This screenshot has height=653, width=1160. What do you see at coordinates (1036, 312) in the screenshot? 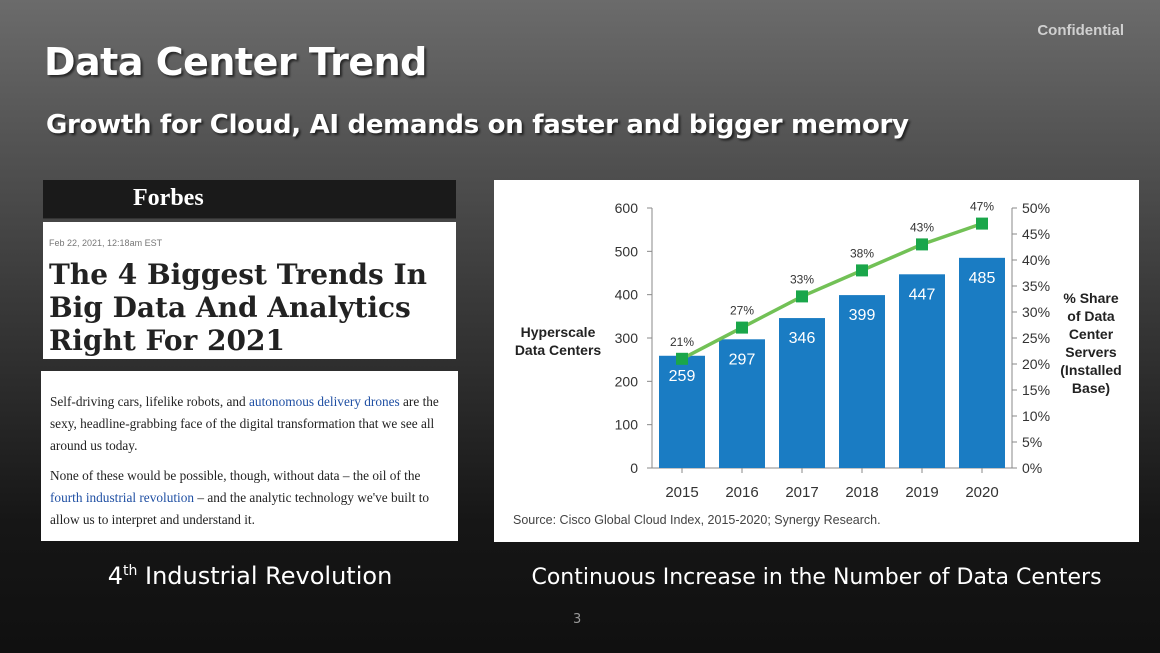
I see `right-tick-label: 30%` at bounding box center [1036, 312].